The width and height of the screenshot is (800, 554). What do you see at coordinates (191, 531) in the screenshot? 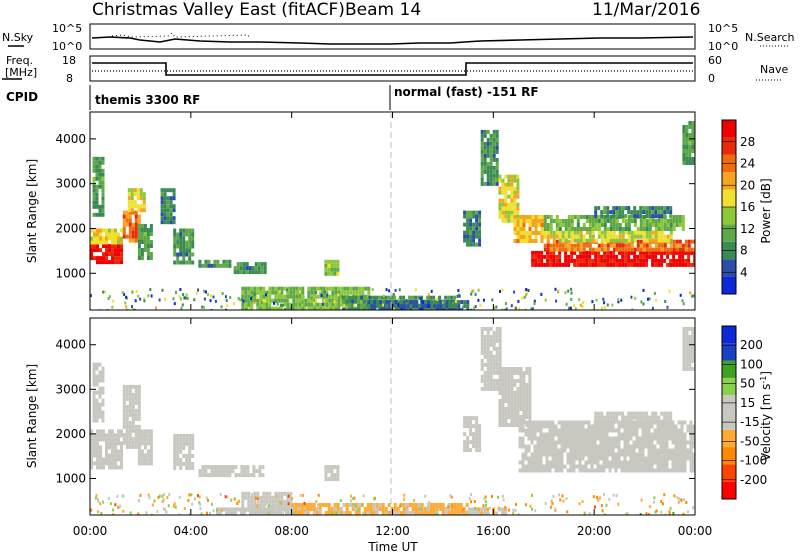
I see `x-tick-label-1: 04:00` at bounding box center [191, 531].